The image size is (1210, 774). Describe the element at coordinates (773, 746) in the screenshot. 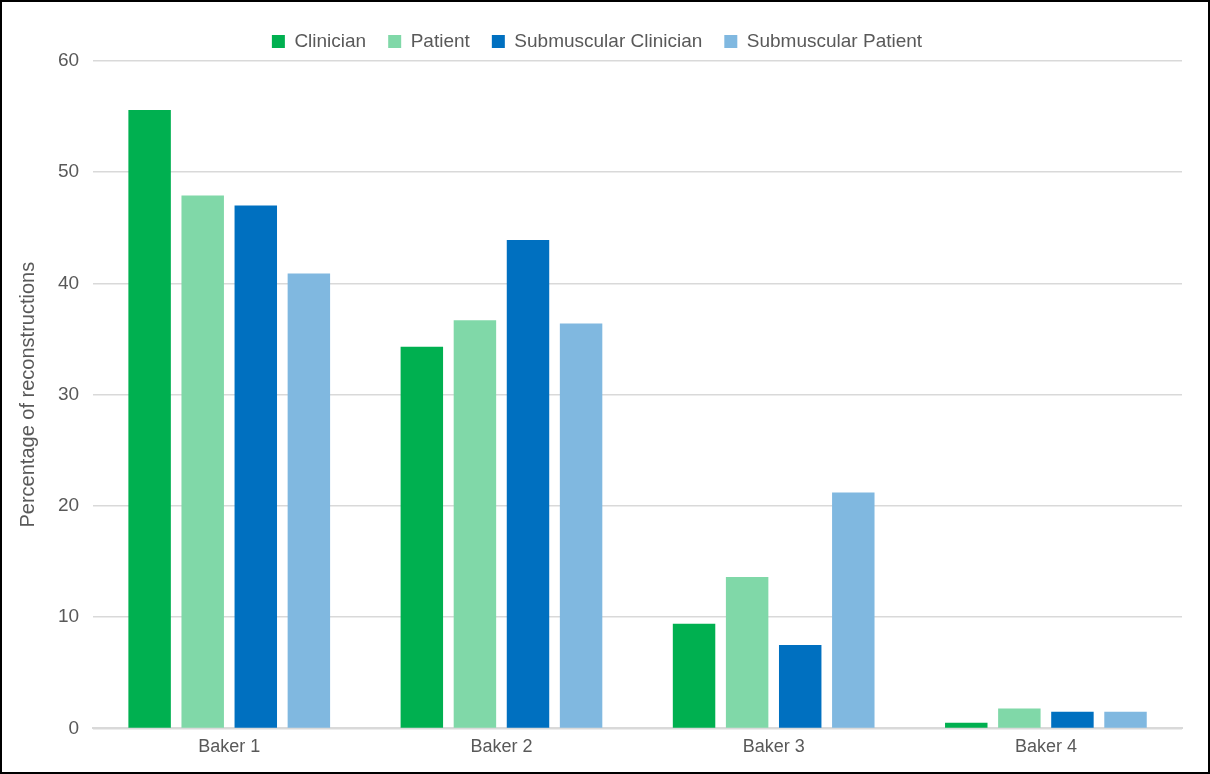

I see `x-tick-label: Baker 3` at that location.